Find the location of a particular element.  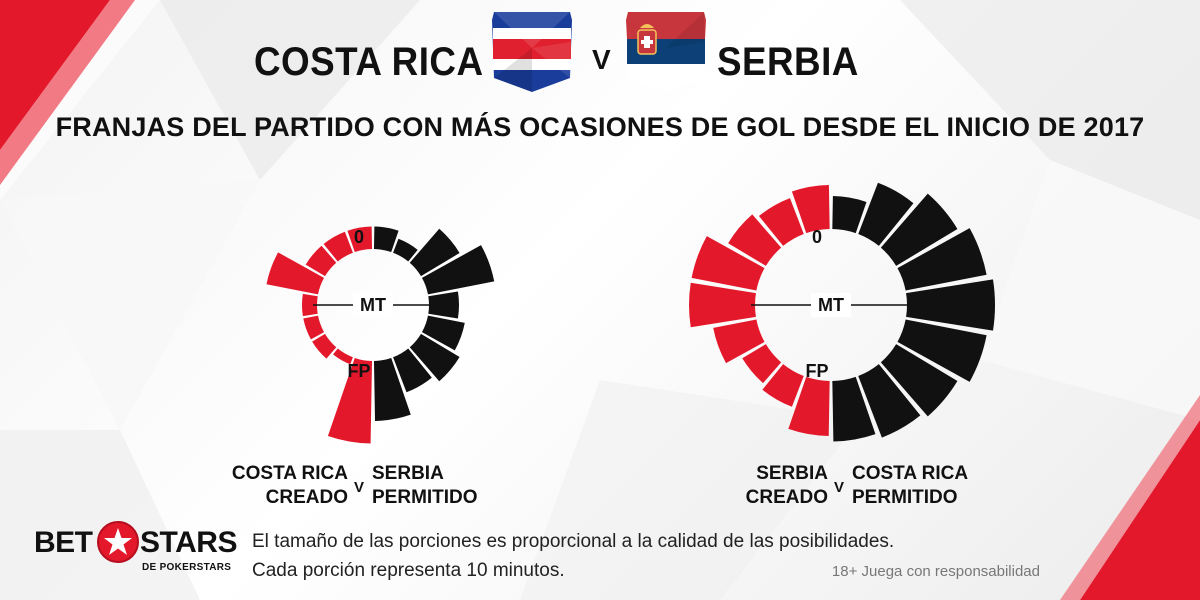

radial-chart-1: 0 MT FP is located at coordinates (380, 335).